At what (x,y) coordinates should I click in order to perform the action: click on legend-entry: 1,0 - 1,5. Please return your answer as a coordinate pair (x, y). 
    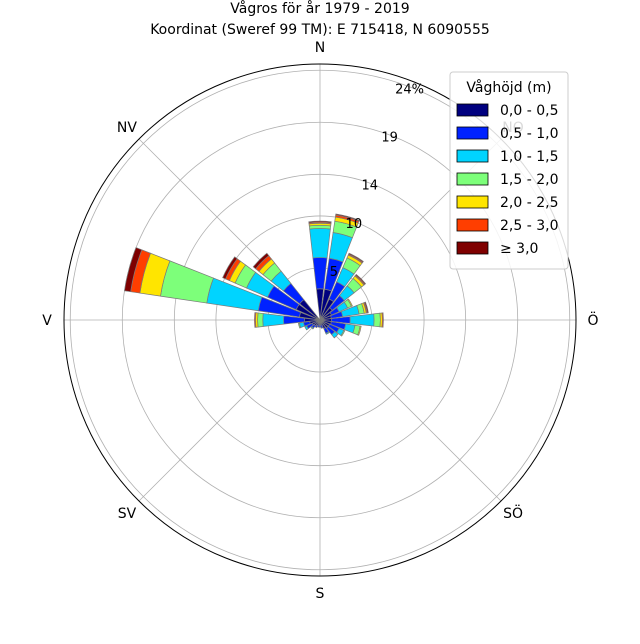
    Looking at the image, I should click on (529, 157).